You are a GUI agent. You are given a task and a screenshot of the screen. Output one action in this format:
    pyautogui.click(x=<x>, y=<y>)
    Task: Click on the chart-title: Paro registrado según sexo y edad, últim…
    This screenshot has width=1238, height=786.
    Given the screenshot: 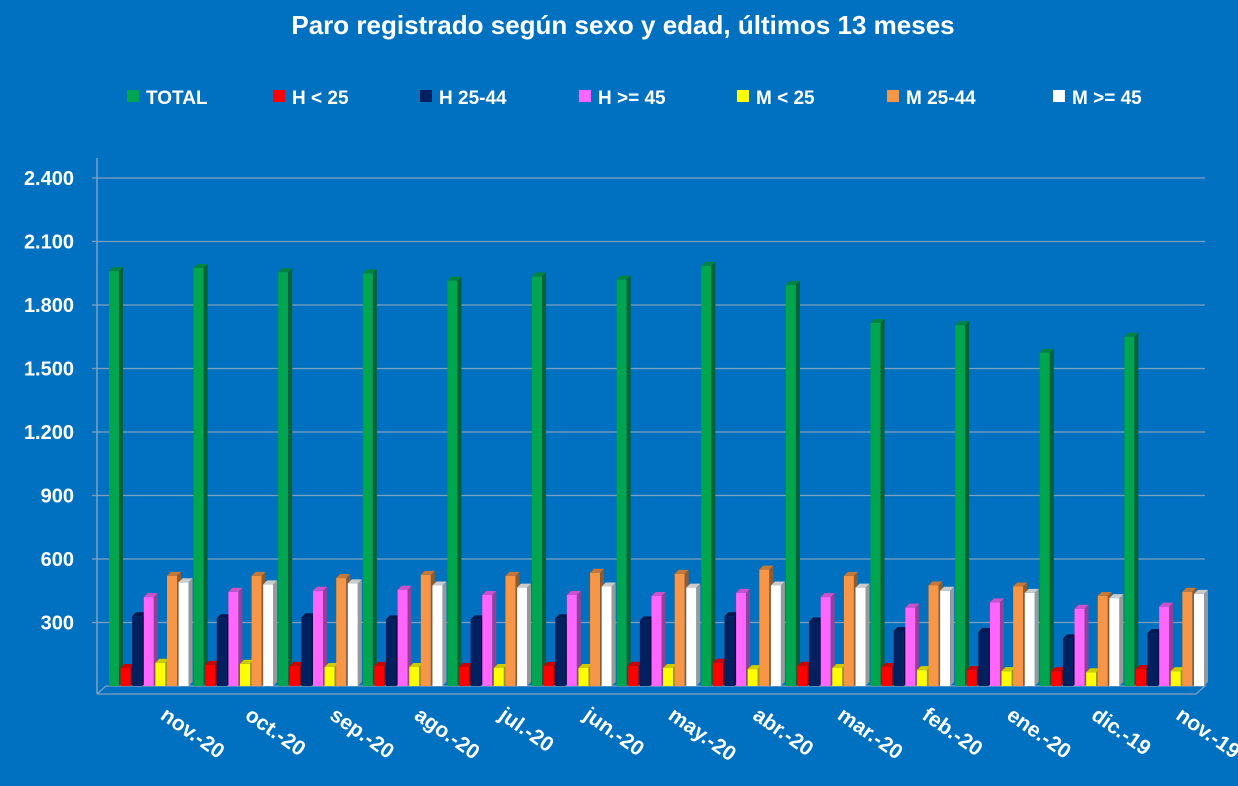 What is the action you would take?
    pyautogui.click(x=622, y=25)
    